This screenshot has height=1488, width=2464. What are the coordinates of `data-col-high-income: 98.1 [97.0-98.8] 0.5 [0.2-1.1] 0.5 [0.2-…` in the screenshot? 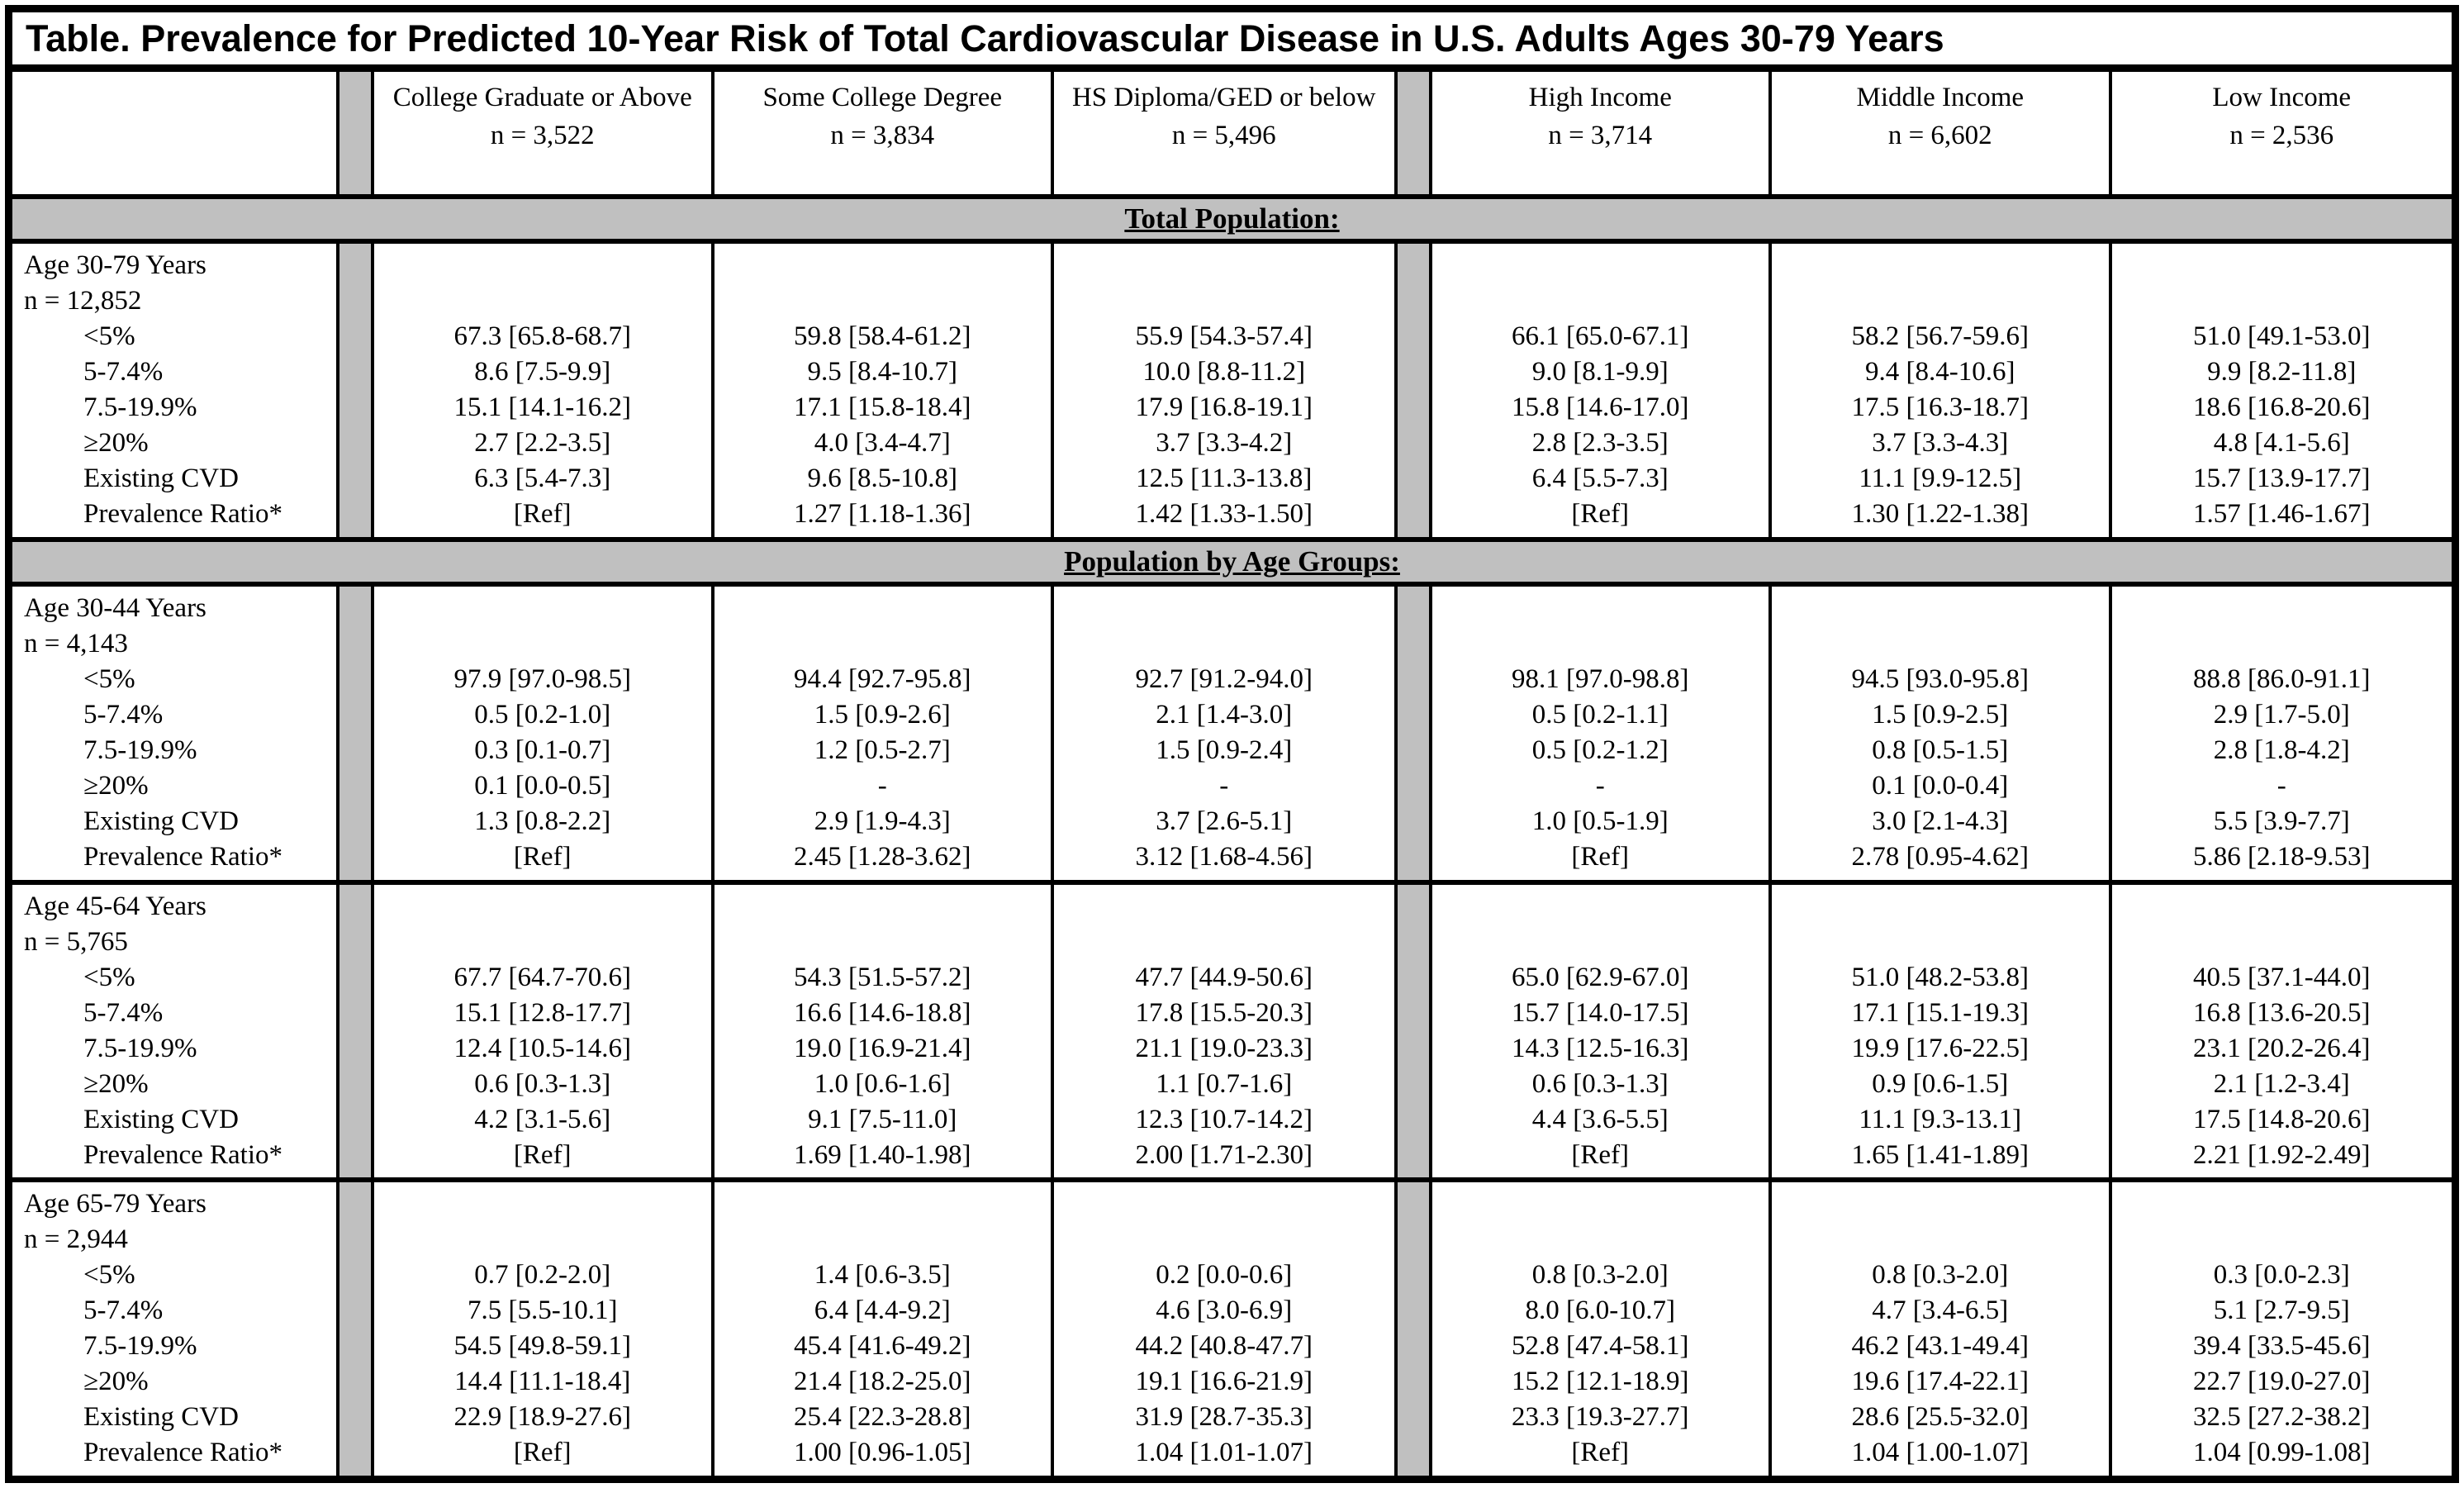 It's located at (1602, 733).